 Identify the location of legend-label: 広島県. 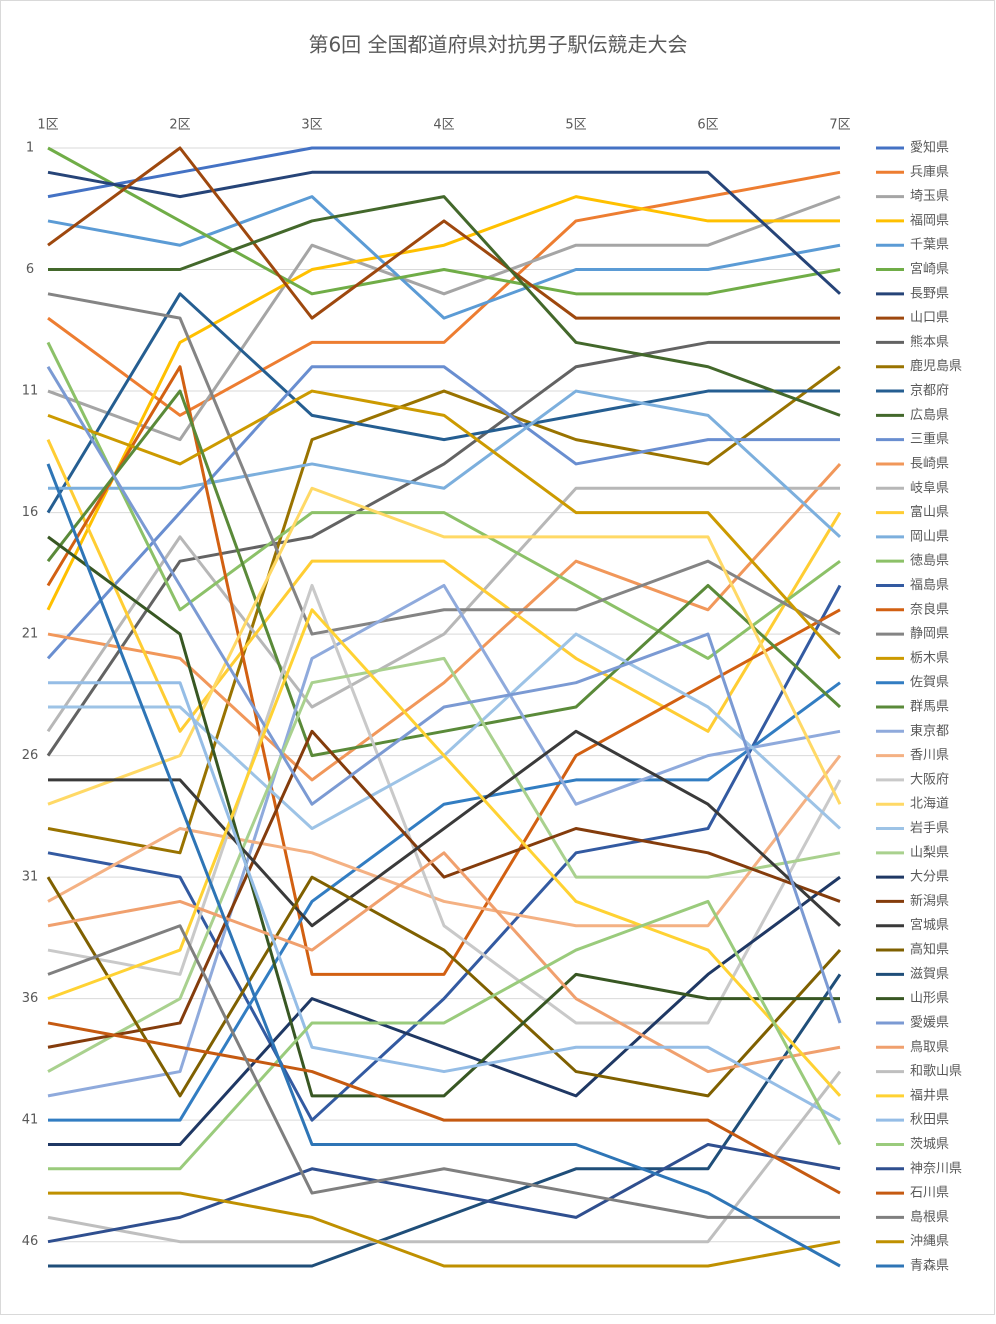
(929, 415).